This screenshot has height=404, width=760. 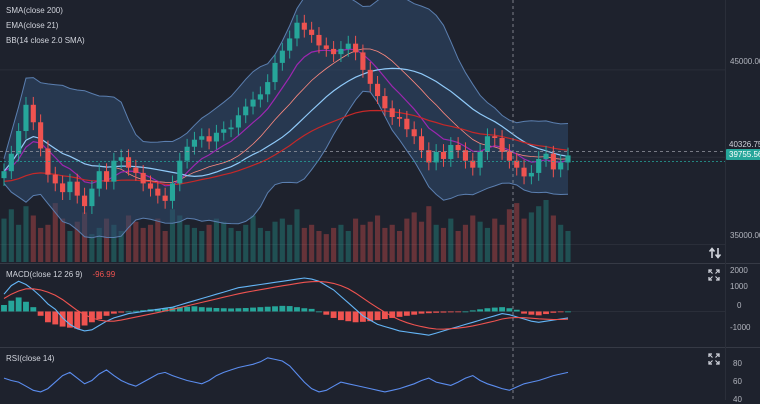 What do you see at coordinates (715, 359) in the screenshot?
I see `expand-rsi-icon` at bounding box center [715, 359].